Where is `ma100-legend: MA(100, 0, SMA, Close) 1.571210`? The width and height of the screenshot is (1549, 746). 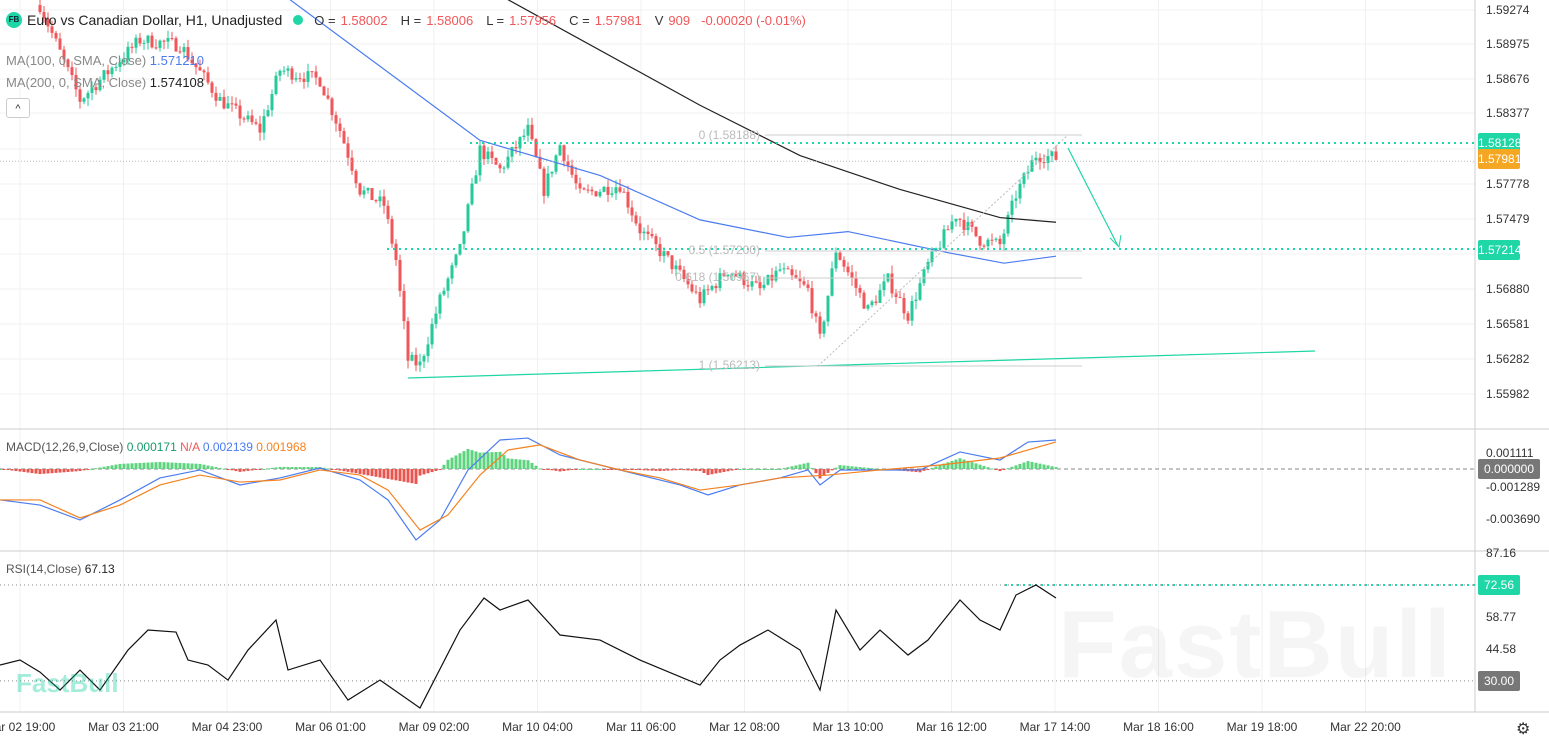 ma100-legend: MA(100, 0, SMA, Close) 1.571210 is located at coordinates (105, 60).